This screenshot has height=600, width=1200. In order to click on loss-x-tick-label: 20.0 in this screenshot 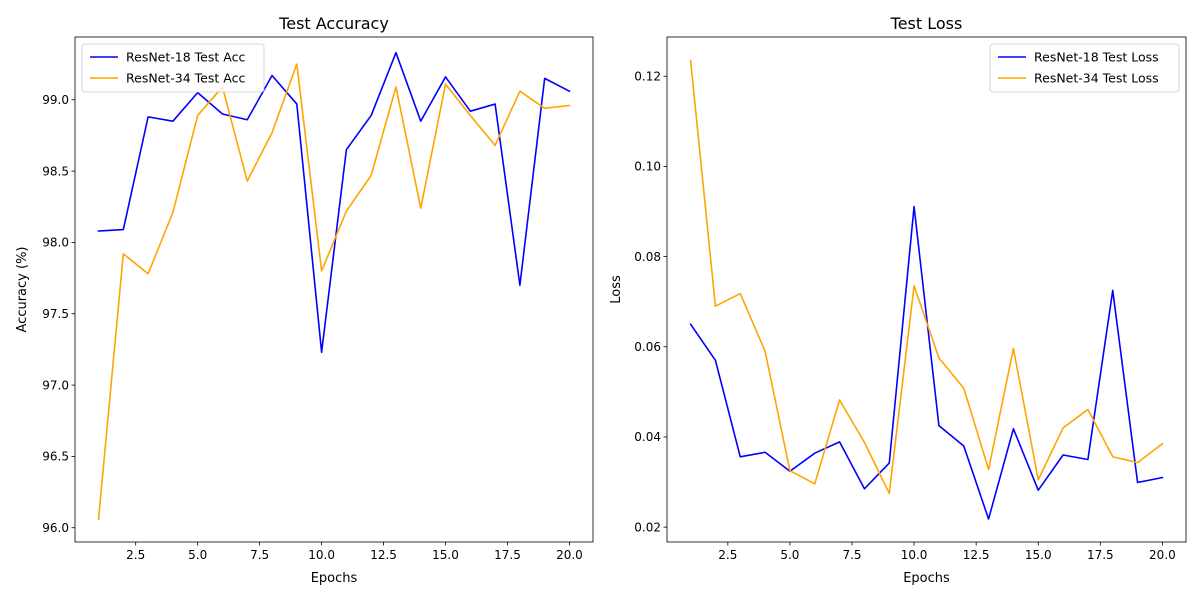, I will do `click(1162, 555)`.